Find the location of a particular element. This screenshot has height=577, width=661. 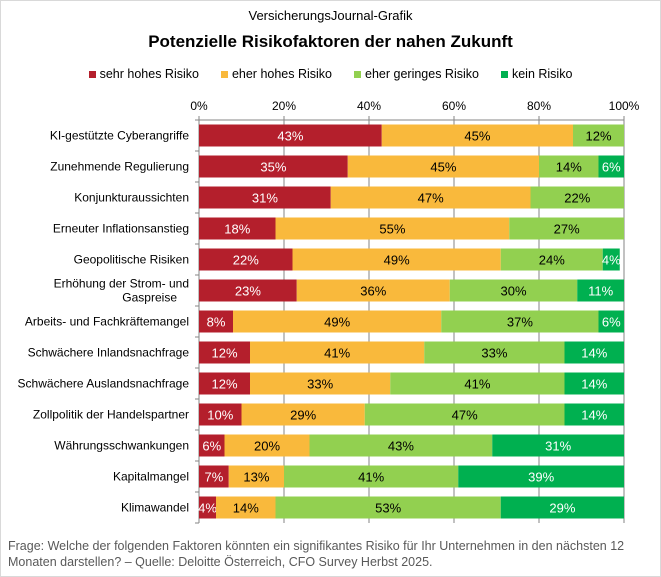

data-label: 23% is located at coordinates (248, 291).